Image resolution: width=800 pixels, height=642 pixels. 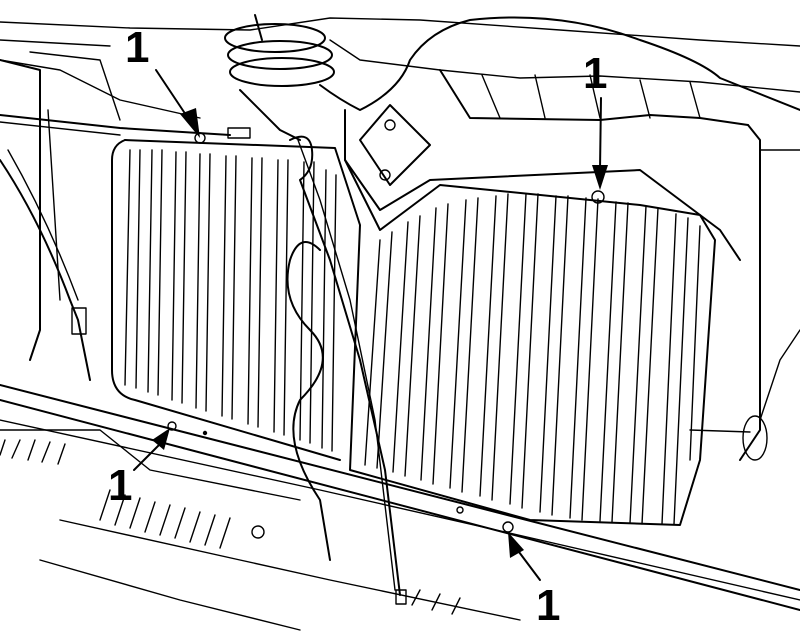 What do you see at coordinates (595, 119) in the screenshot?
I see `callout-top-right: 1` at bounding box center [595, 119].